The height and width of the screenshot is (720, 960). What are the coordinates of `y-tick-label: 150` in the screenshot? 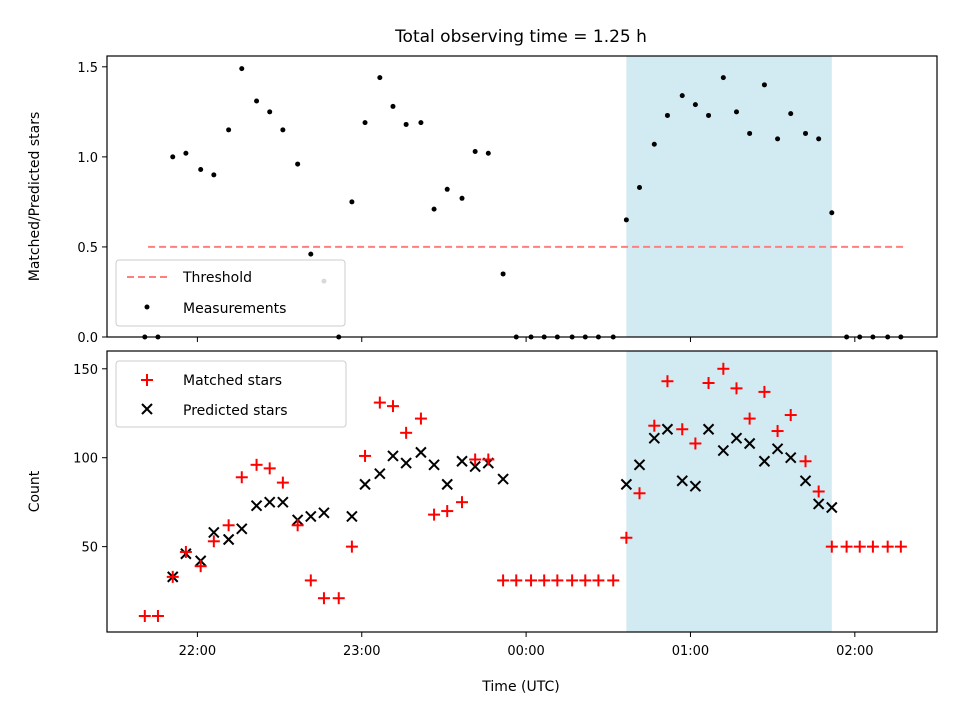 It's located at (85, 370).